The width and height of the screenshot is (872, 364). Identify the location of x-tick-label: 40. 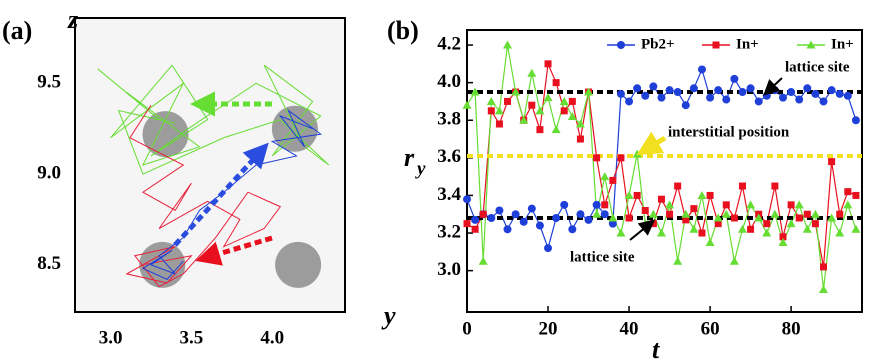
(629, 328).